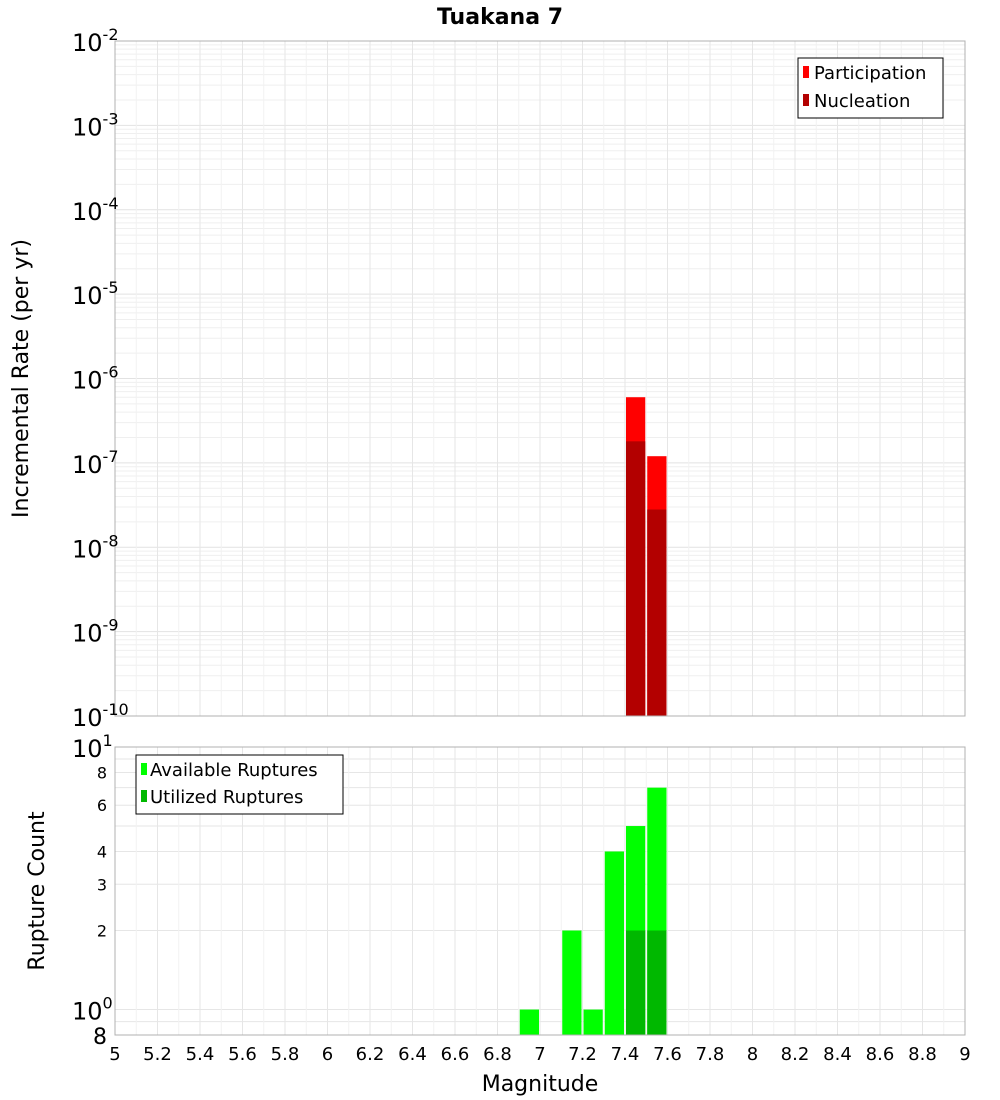 The image size is (1000, 1100). What do you see at coordinates (870, 88) in the screenshot?
I see `top-legend: Participation Nucleation` at bounding box center [870, 88].